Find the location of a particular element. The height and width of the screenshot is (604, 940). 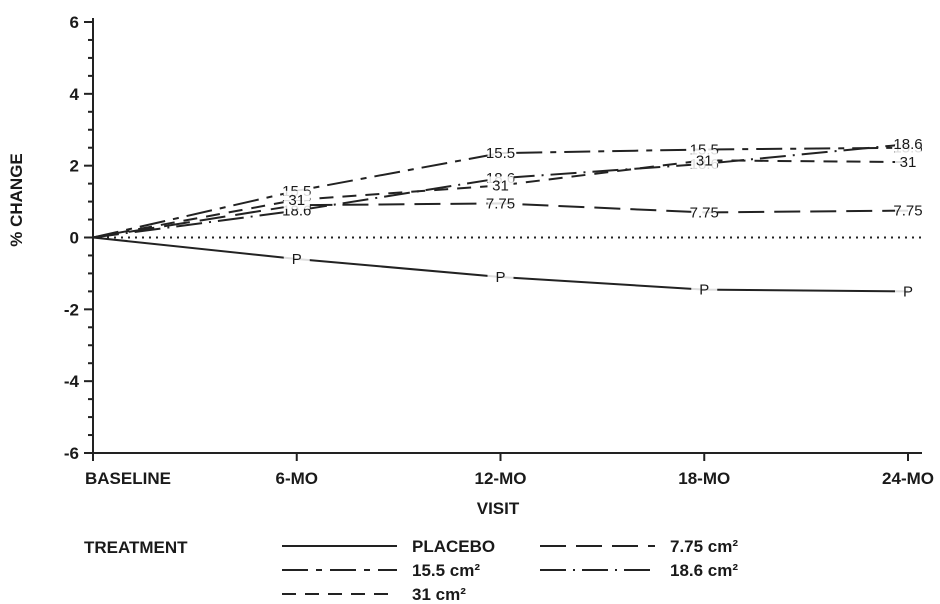

x-tick-label-24-mo: 24-MO is located at coordinates (908, 478).